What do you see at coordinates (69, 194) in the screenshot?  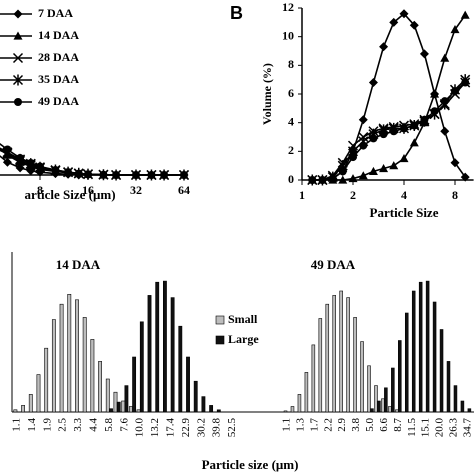 I see `x-axis-label: article Size (μm)` at bounding box center [69, 194].